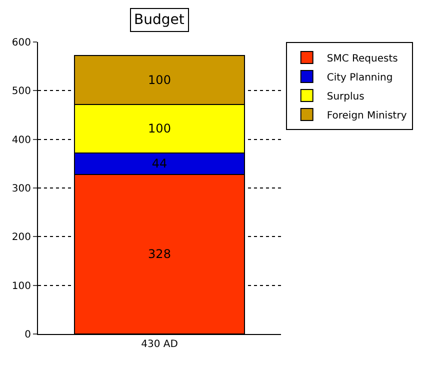  Describe the element at coordinates (21, 92) in the screenshot. I see `y-tick-label: 500` at that location.